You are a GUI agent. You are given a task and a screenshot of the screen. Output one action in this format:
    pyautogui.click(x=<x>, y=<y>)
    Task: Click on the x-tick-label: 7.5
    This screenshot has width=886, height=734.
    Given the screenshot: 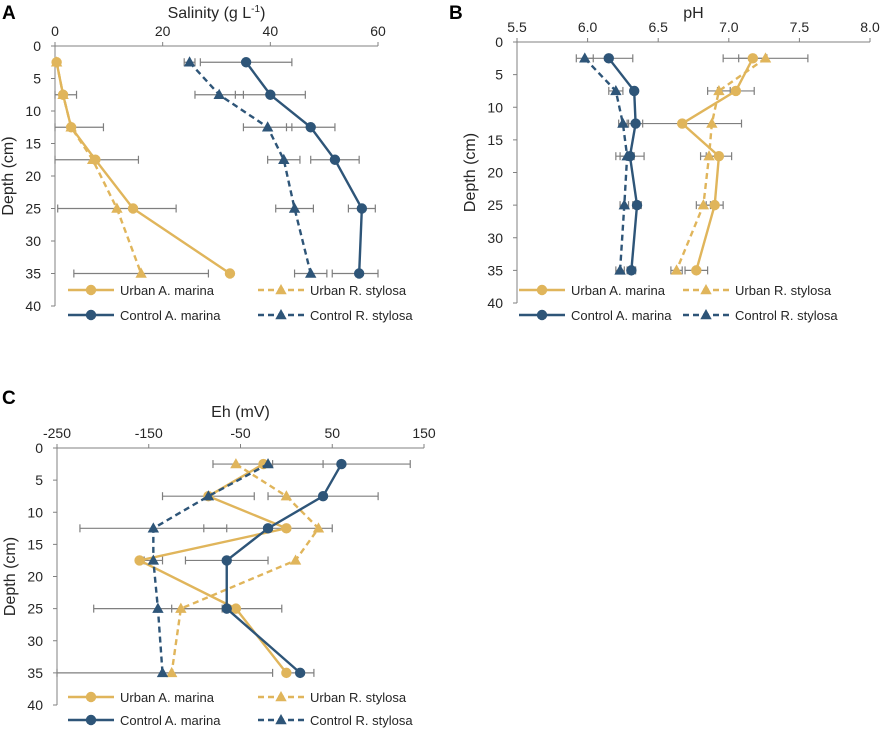 What is the action you would take?
    pyautogui.click(x=800, y=27)
    